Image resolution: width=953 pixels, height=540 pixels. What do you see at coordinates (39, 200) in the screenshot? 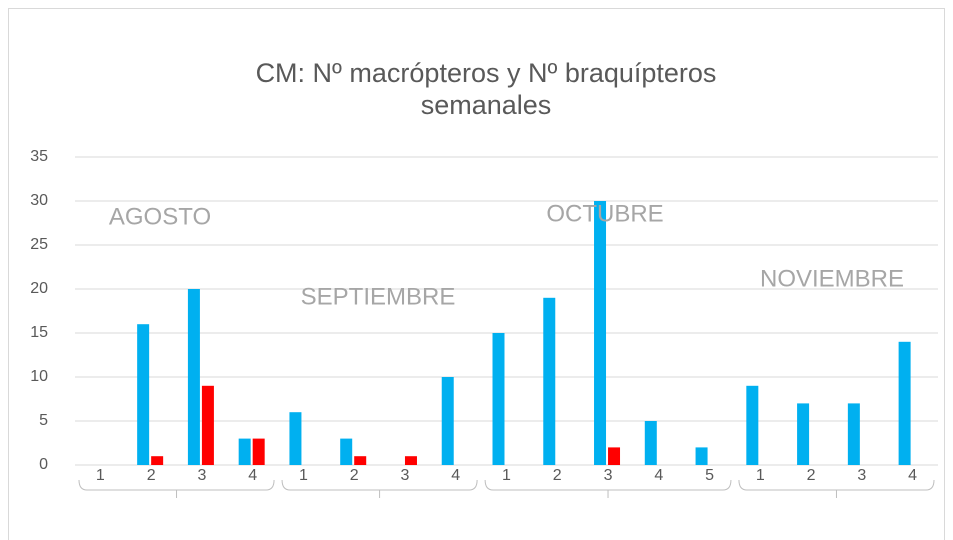
I see `y-tick-label: 30` at bounding box center [39, 200].